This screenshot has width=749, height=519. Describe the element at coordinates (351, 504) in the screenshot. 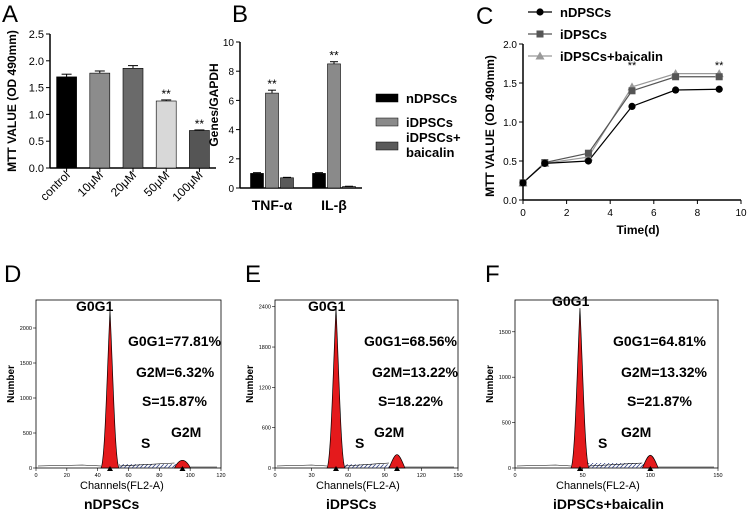

I see `sample-label: iDPSCs` at that location.